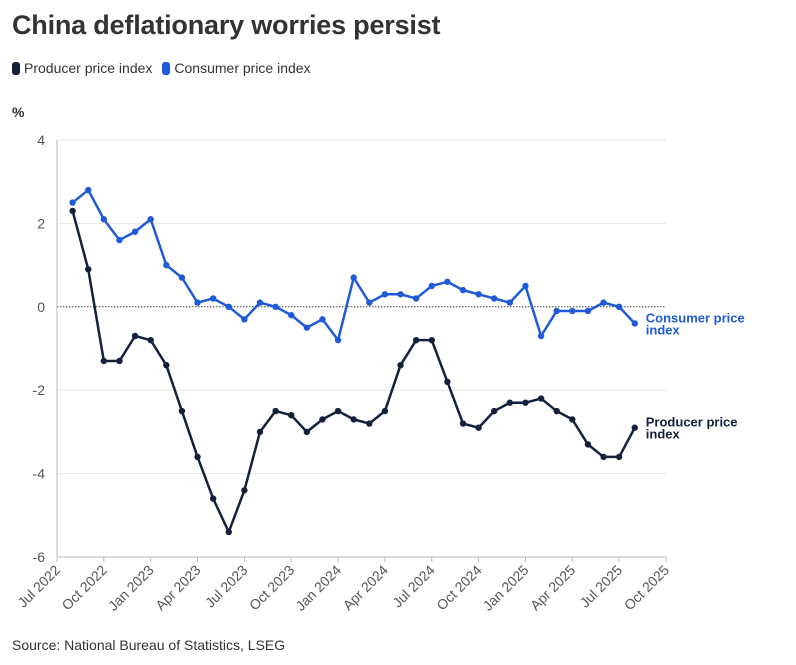 The height and width of the screenshot is (665, 796). Describe the element at coordinates (242, 68) in the screenshot. I see `legend-label-cpi: Consumer price index` at that location.